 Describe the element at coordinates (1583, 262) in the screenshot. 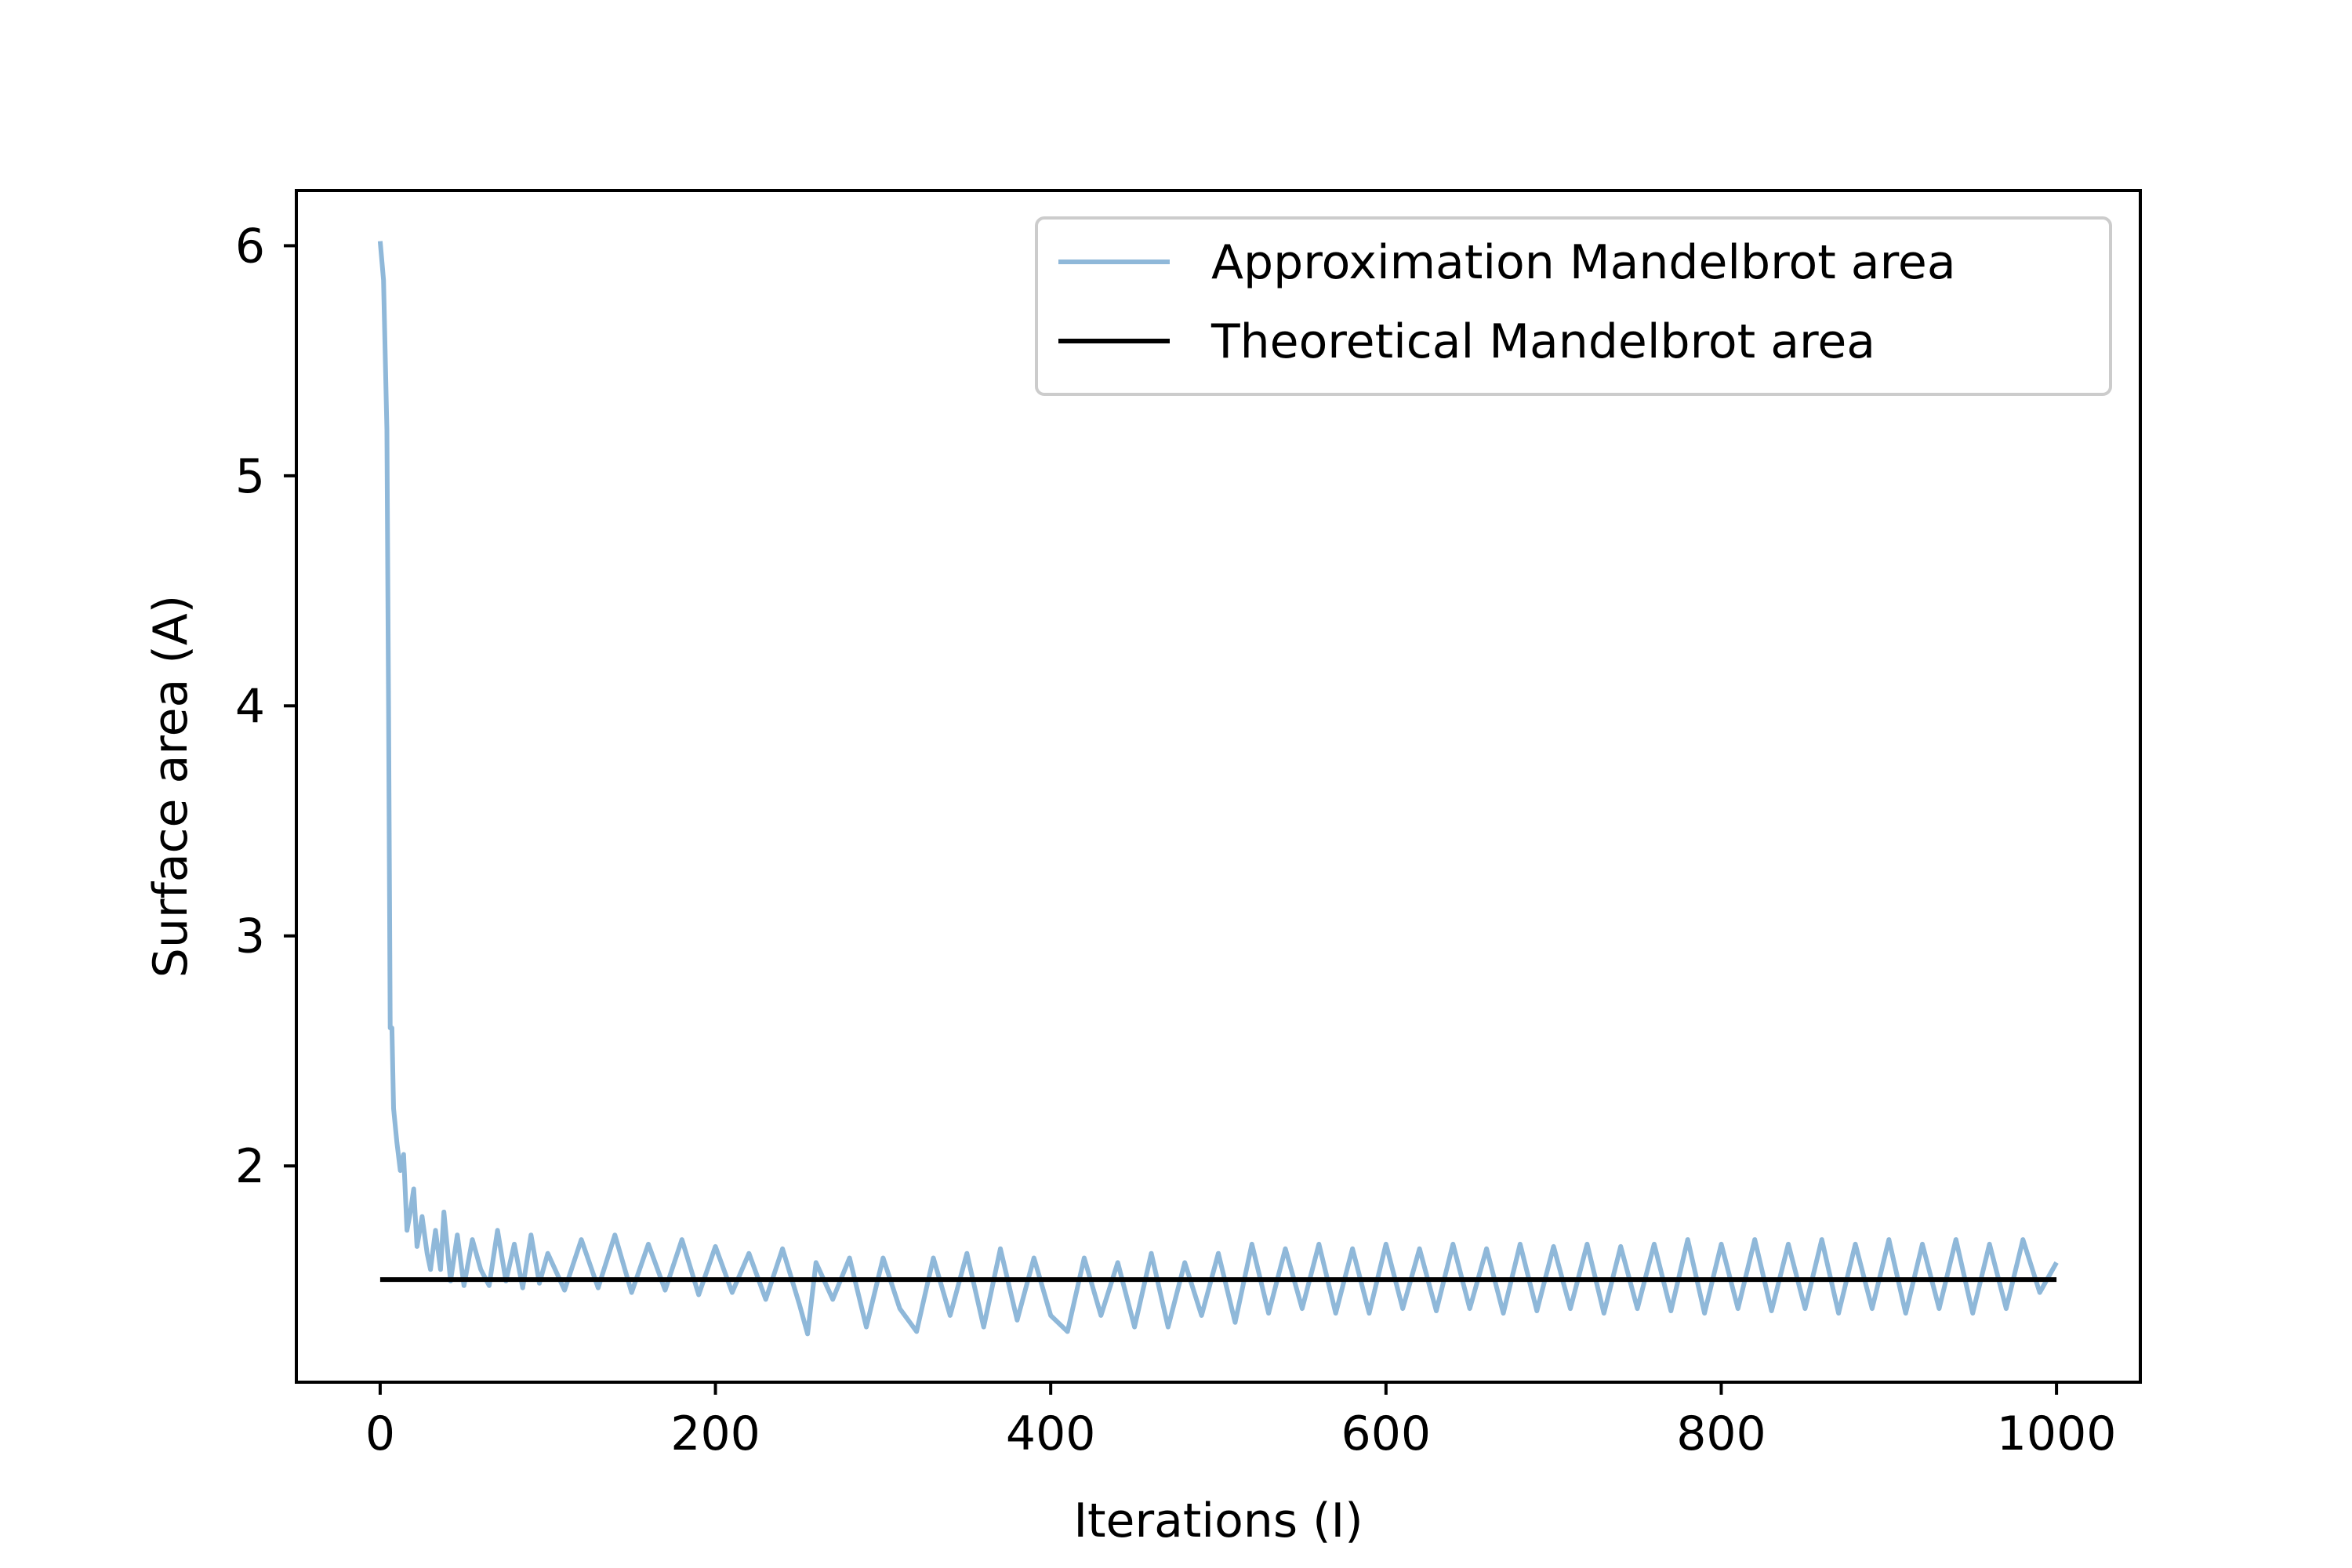

I see `legend-label-approximation: Approximation Mandelbrot area` at that location.